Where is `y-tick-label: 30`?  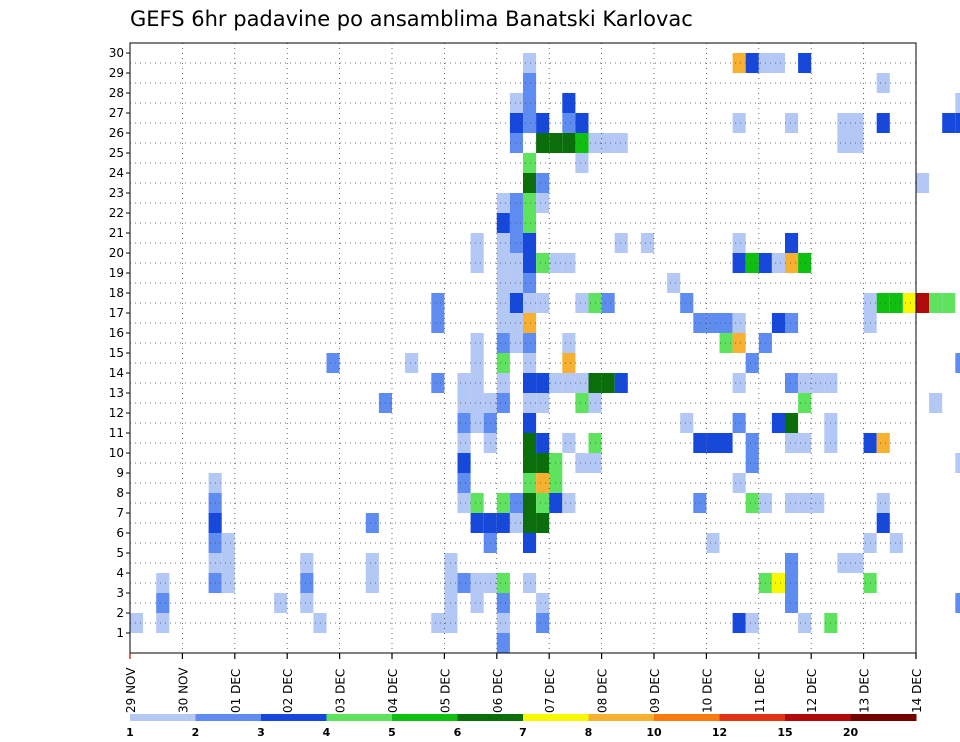
y-tick-label: 30 is located at coordinates (116, 53).